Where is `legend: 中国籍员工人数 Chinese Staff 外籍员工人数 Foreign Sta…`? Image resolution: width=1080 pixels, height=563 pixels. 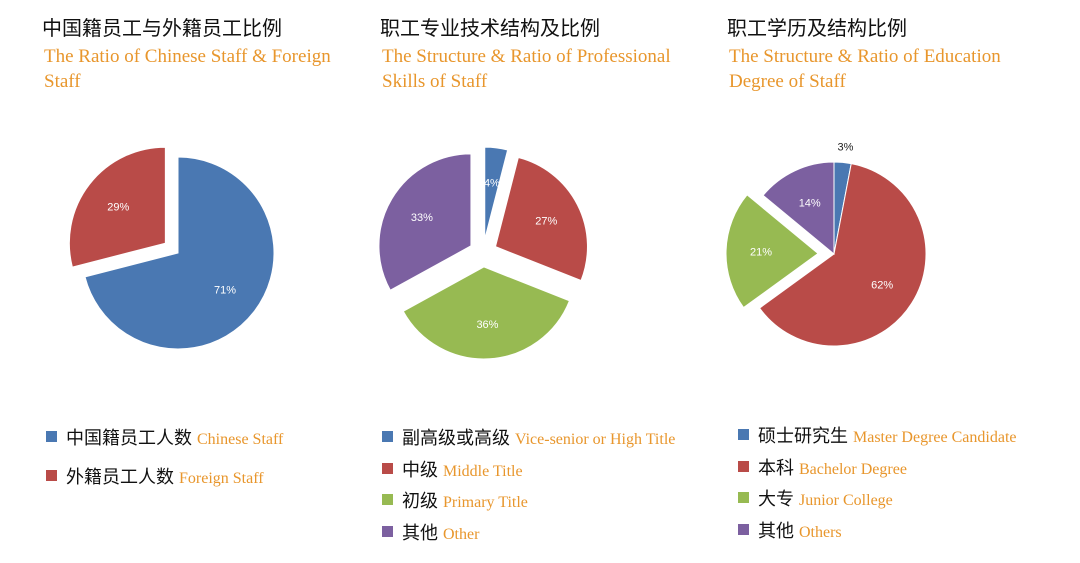 legend: 中国籍员工人数 Chinese Staff 外籍员工人数 Foreign Sta… is located at coordinates (164, 459).